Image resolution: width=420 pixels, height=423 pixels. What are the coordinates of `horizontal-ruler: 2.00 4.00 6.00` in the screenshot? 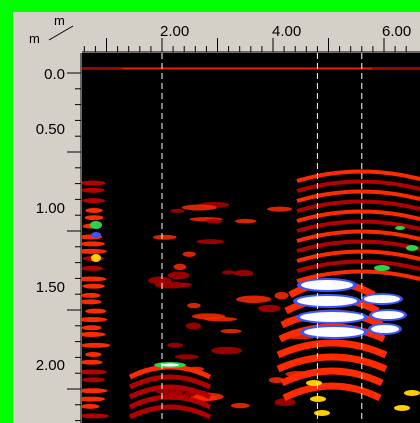 It's located at (251, 32).